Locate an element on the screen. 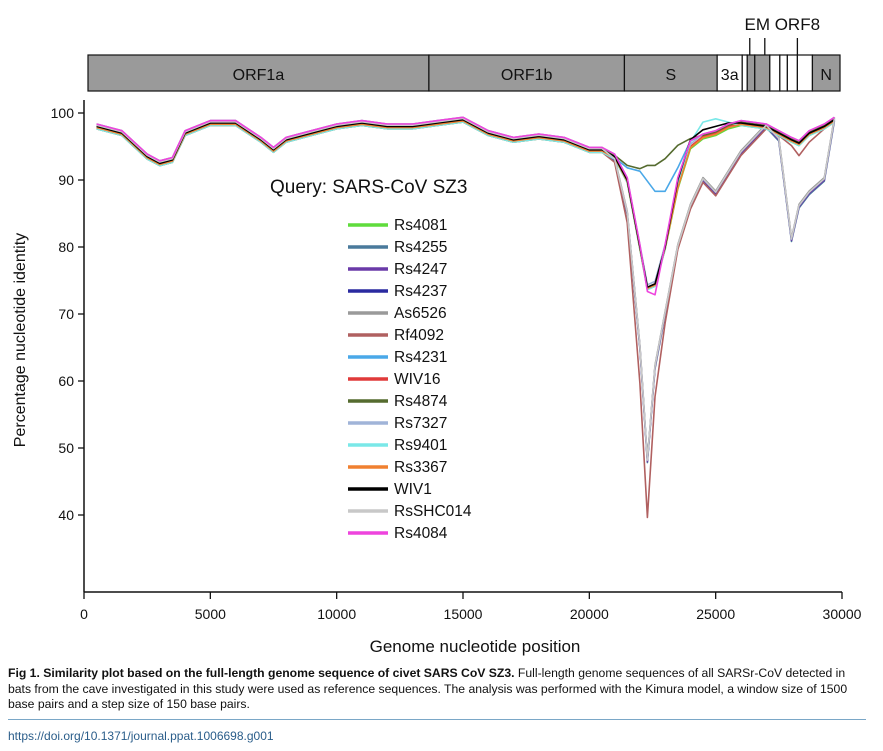 The image size is (883, 751). legend-label-rs4081: Rs4081 is located at coordinates (420, 225).